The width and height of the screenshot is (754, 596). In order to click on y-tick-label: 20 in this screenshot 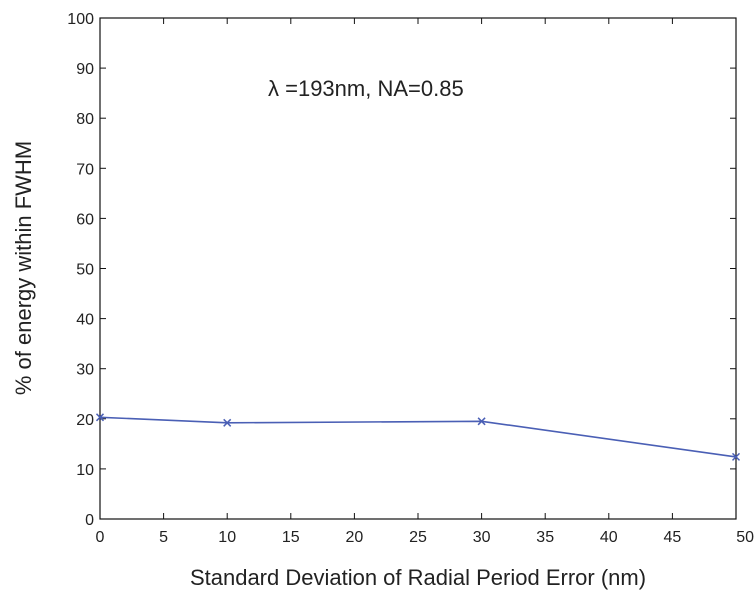, I will do `click(85, 420)`.